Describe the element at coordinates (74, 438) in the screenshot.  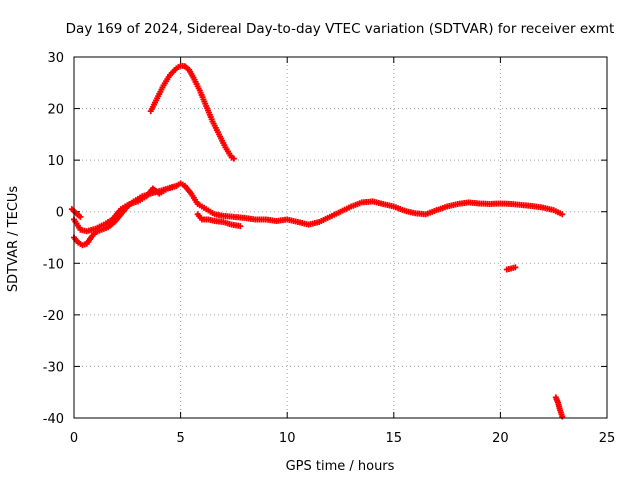
I see `x-tick-label: 0` at that location.